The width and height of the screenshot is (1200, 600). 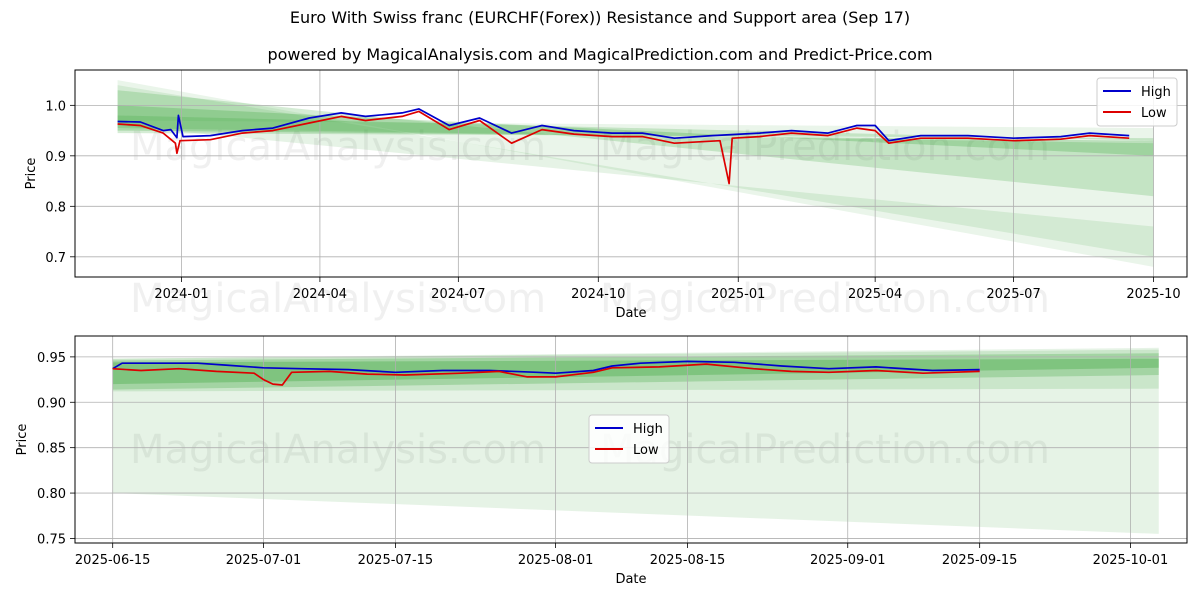 What do you see at coordinates (338, 147) in the screenshot?
I see `watermark-left-top: MagicalAnalysis.com` at bounding box center [338, 147].